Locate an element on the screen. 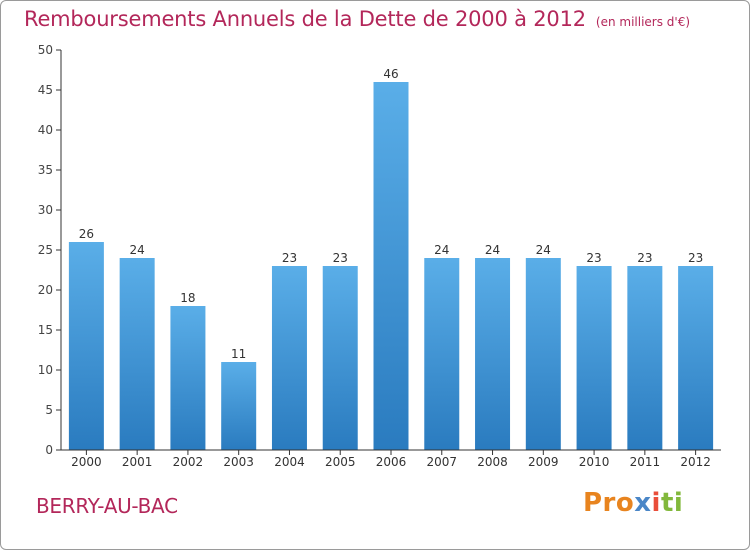 The height and width of the screenshot is (550, 750). x-tick-label: 2010 is located at coordinates (594, 462).